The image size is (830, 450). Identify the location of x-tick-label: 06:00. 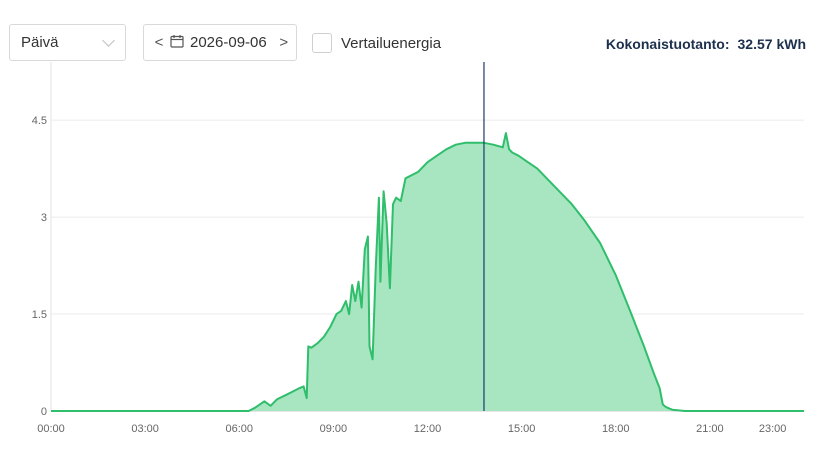
(239, 429).